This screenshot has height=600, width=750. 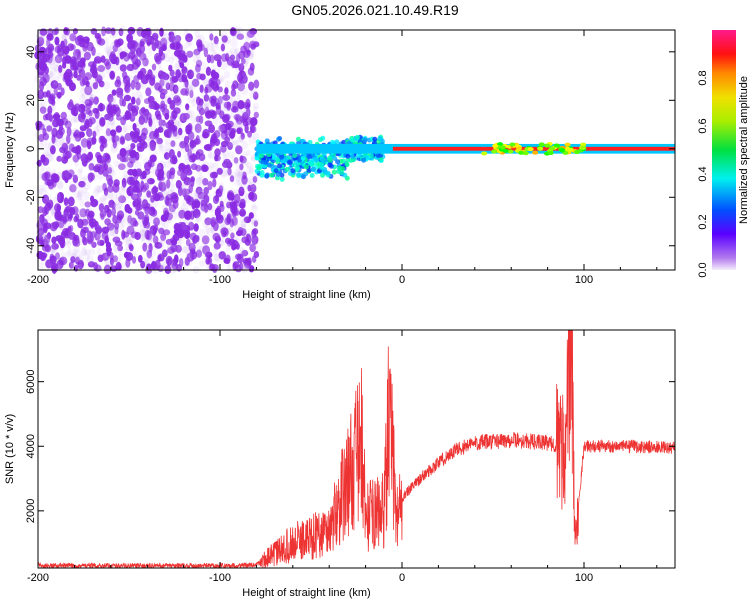 I want to click on colorbar-tick-label: 0.2, so click(x=703, y=221).